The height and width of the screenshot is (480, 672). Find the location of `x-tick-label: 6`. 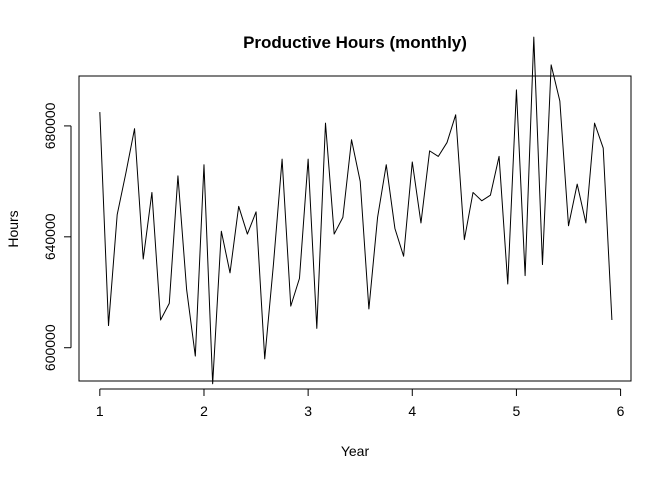

x-tick-label: 6 is located at coordinates (621, 411).